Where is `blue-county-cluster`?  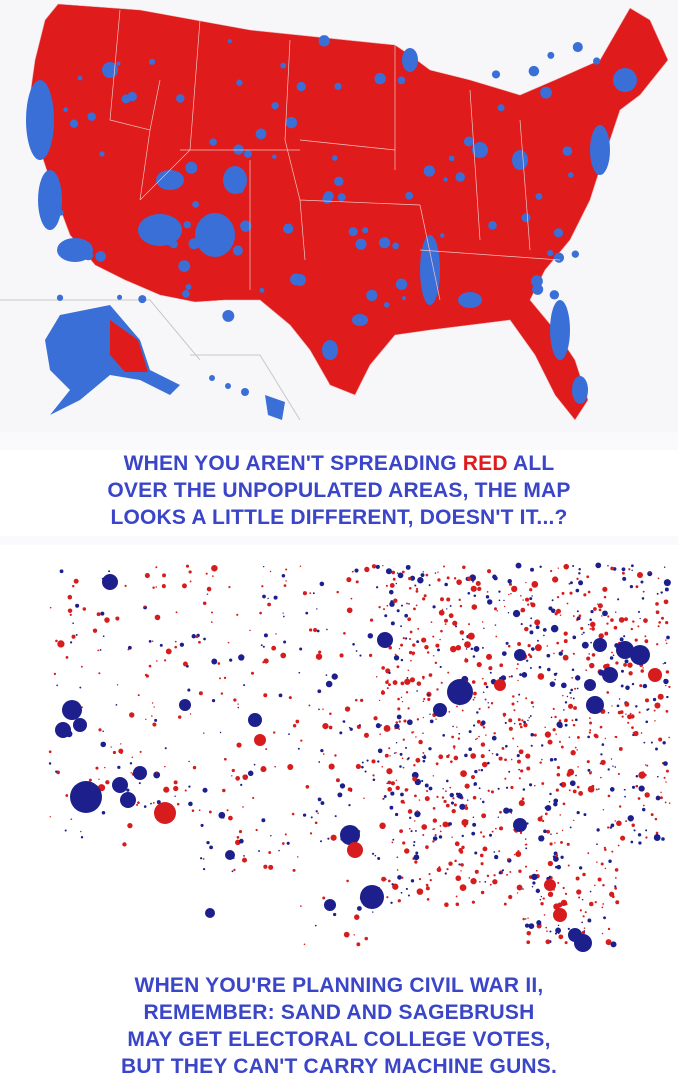 blue-county-cluster is located at coordinates (560, 330).